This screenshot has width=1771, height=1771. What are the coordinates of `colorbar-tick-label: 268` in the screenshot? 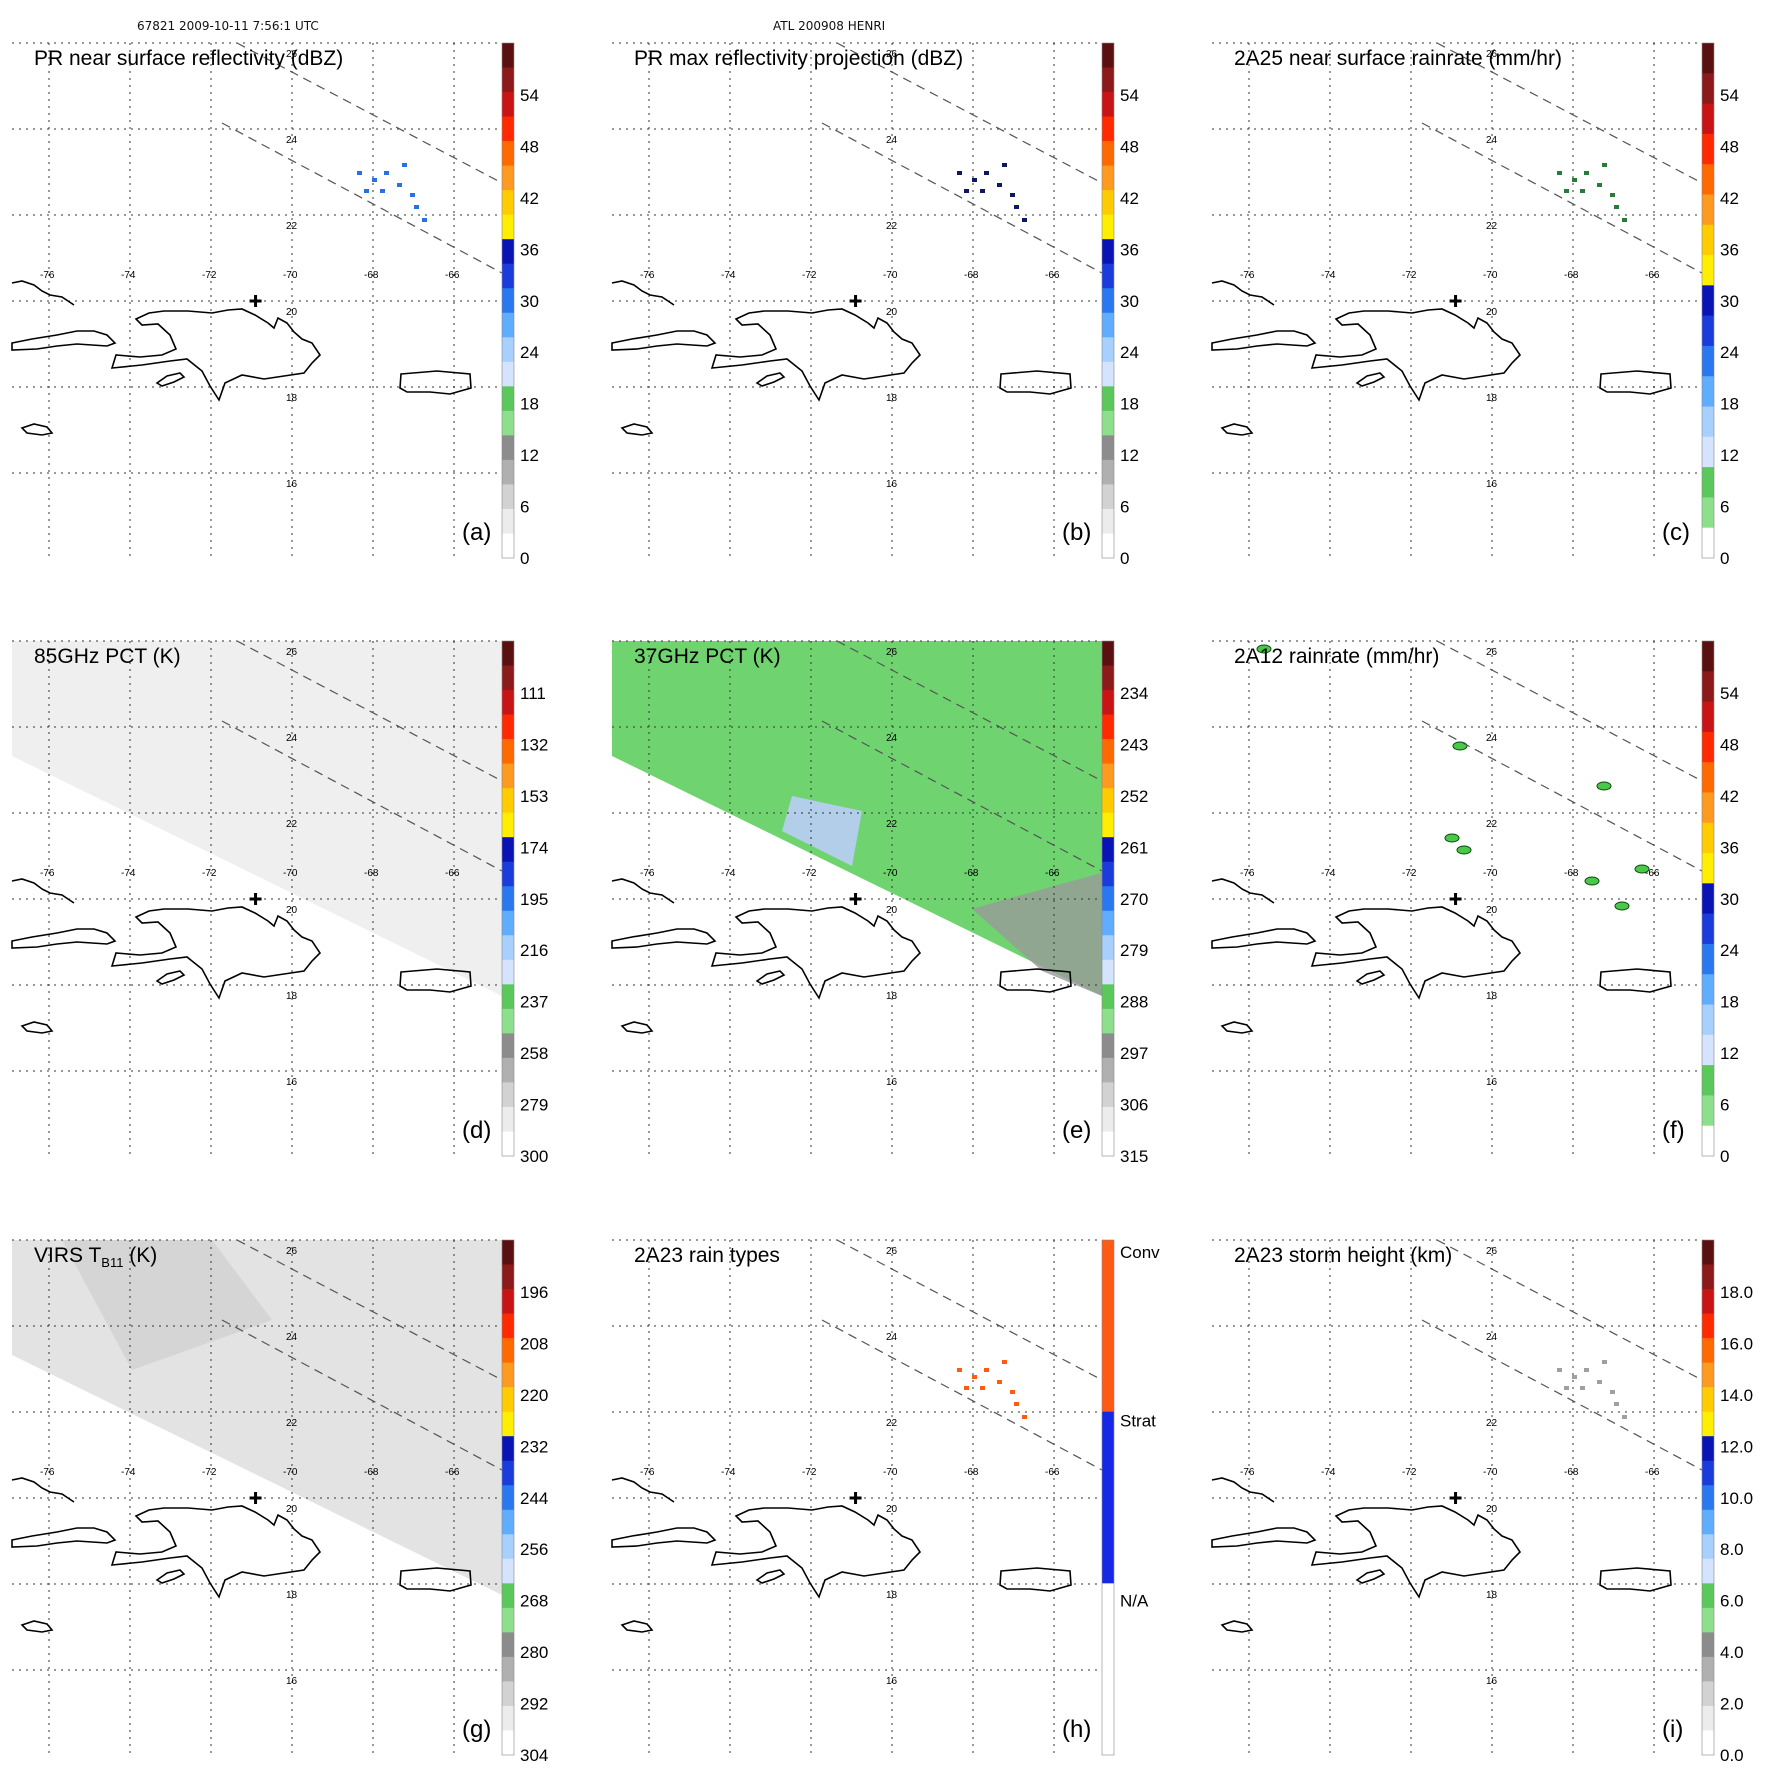 It's located at (534, 1601).